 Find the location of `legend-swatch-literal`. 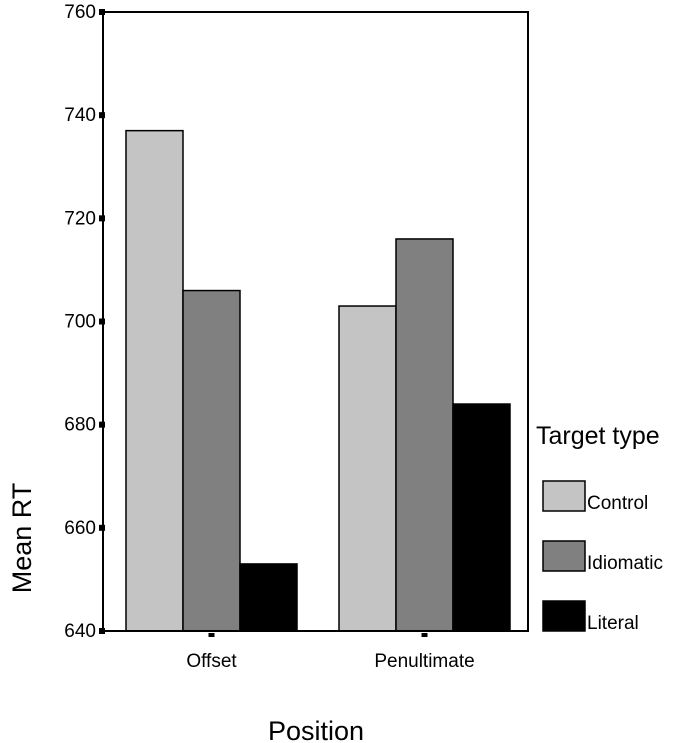

legend-swatch-literal is located at coordinates (564, 616).